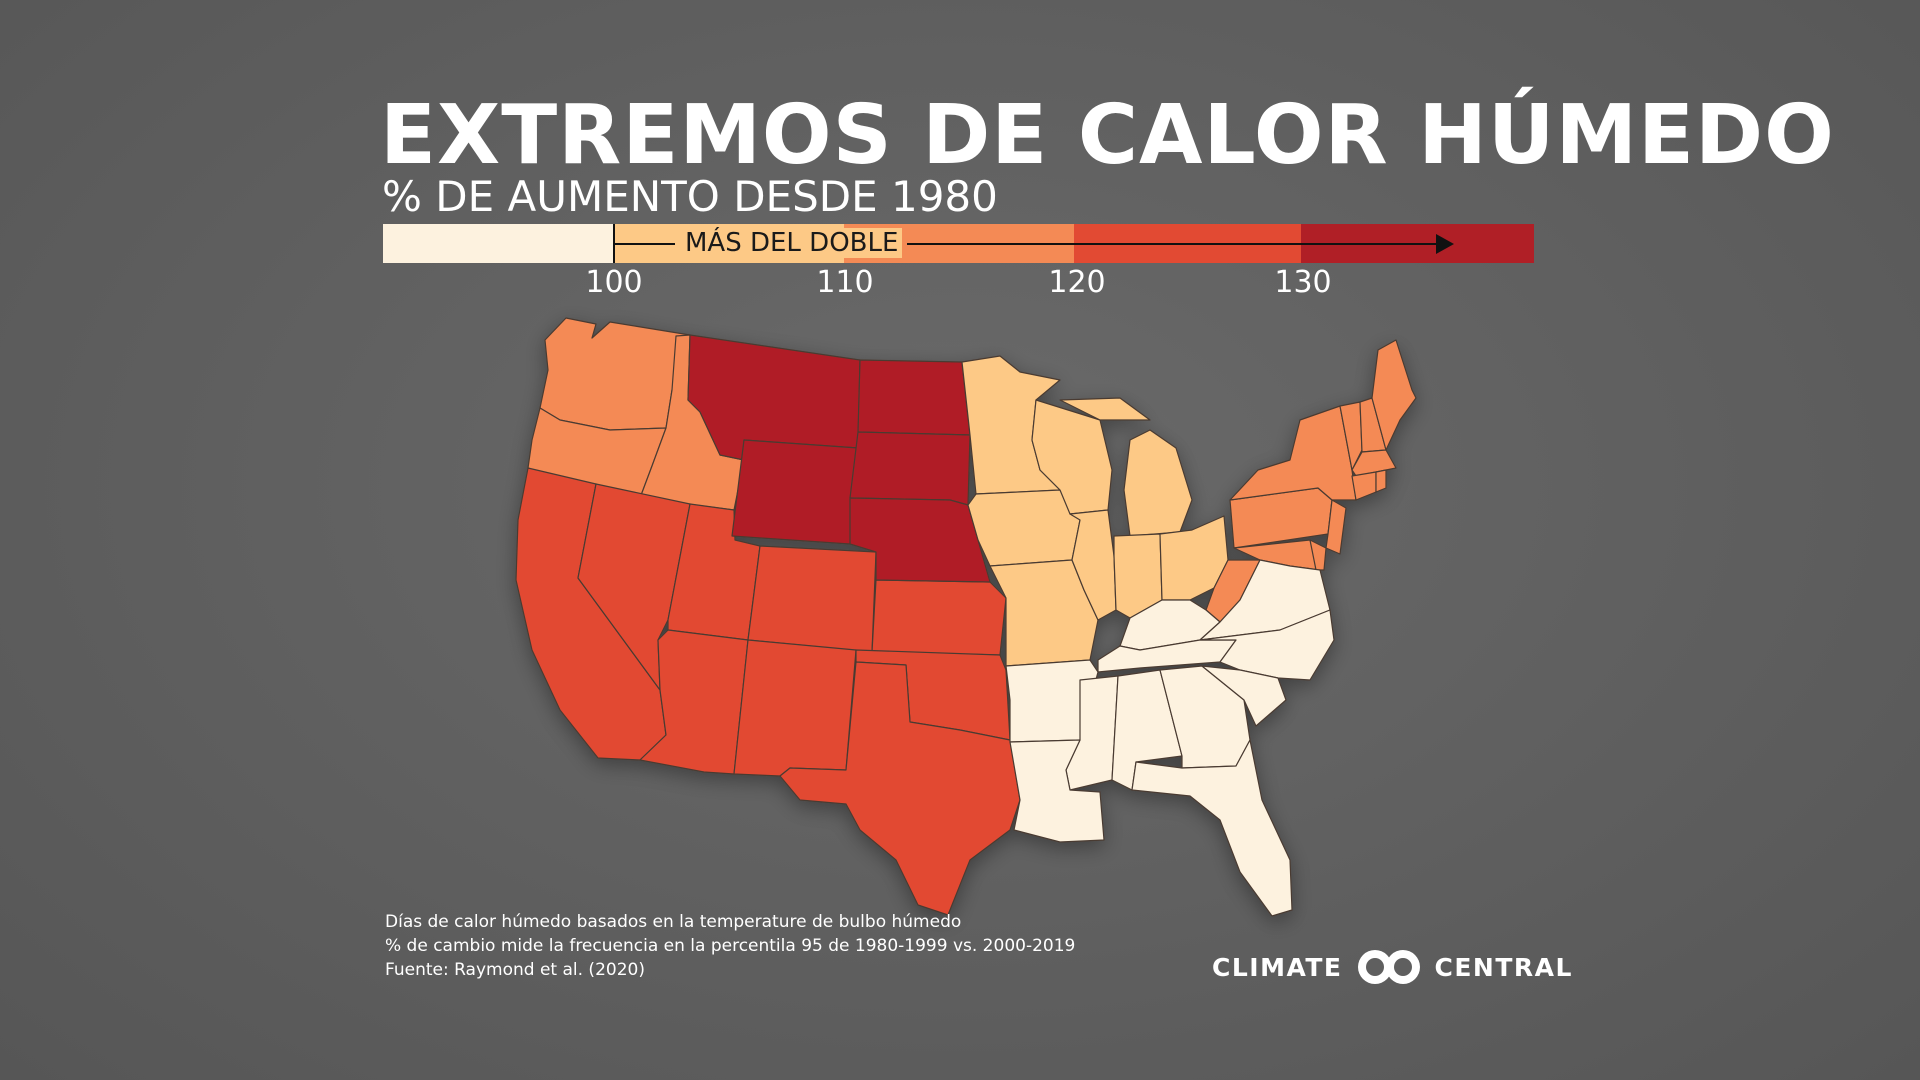 The image size is (1920, 1080). I want to click on state-michigan, so click(1126, 467).